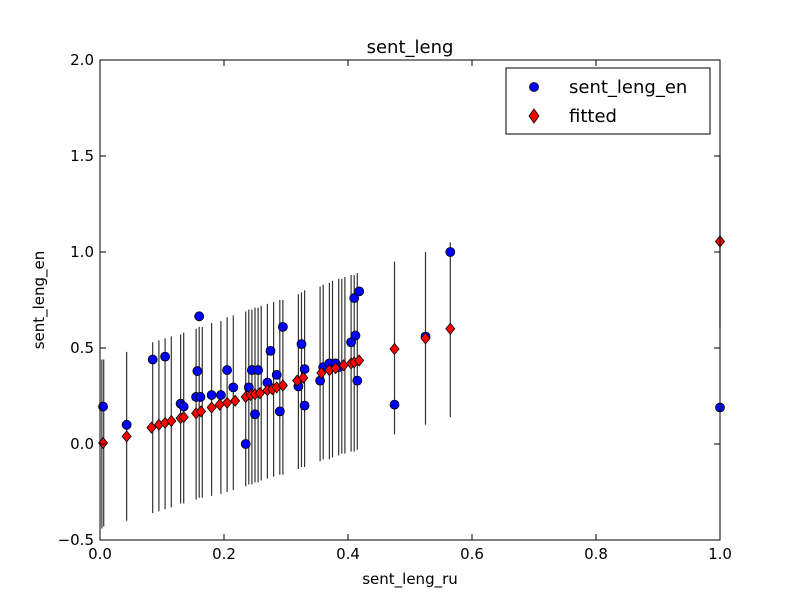 Image resolution: width=800 pixels, height=604 pixels. I want to click on y-tick-label: 1.0, so click(82, 252).